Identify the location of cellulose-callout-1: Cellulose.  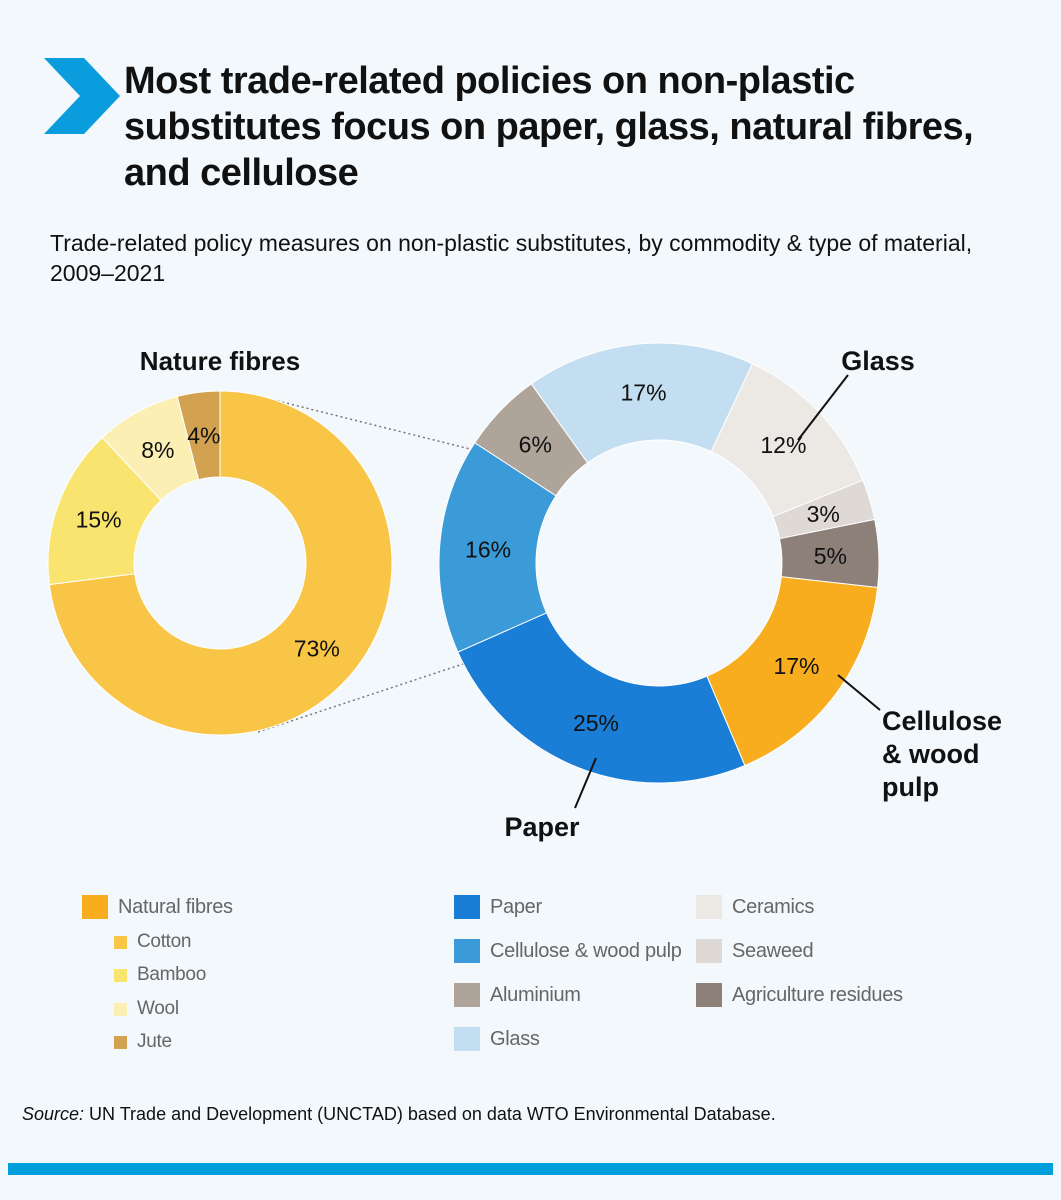
(942, 721).